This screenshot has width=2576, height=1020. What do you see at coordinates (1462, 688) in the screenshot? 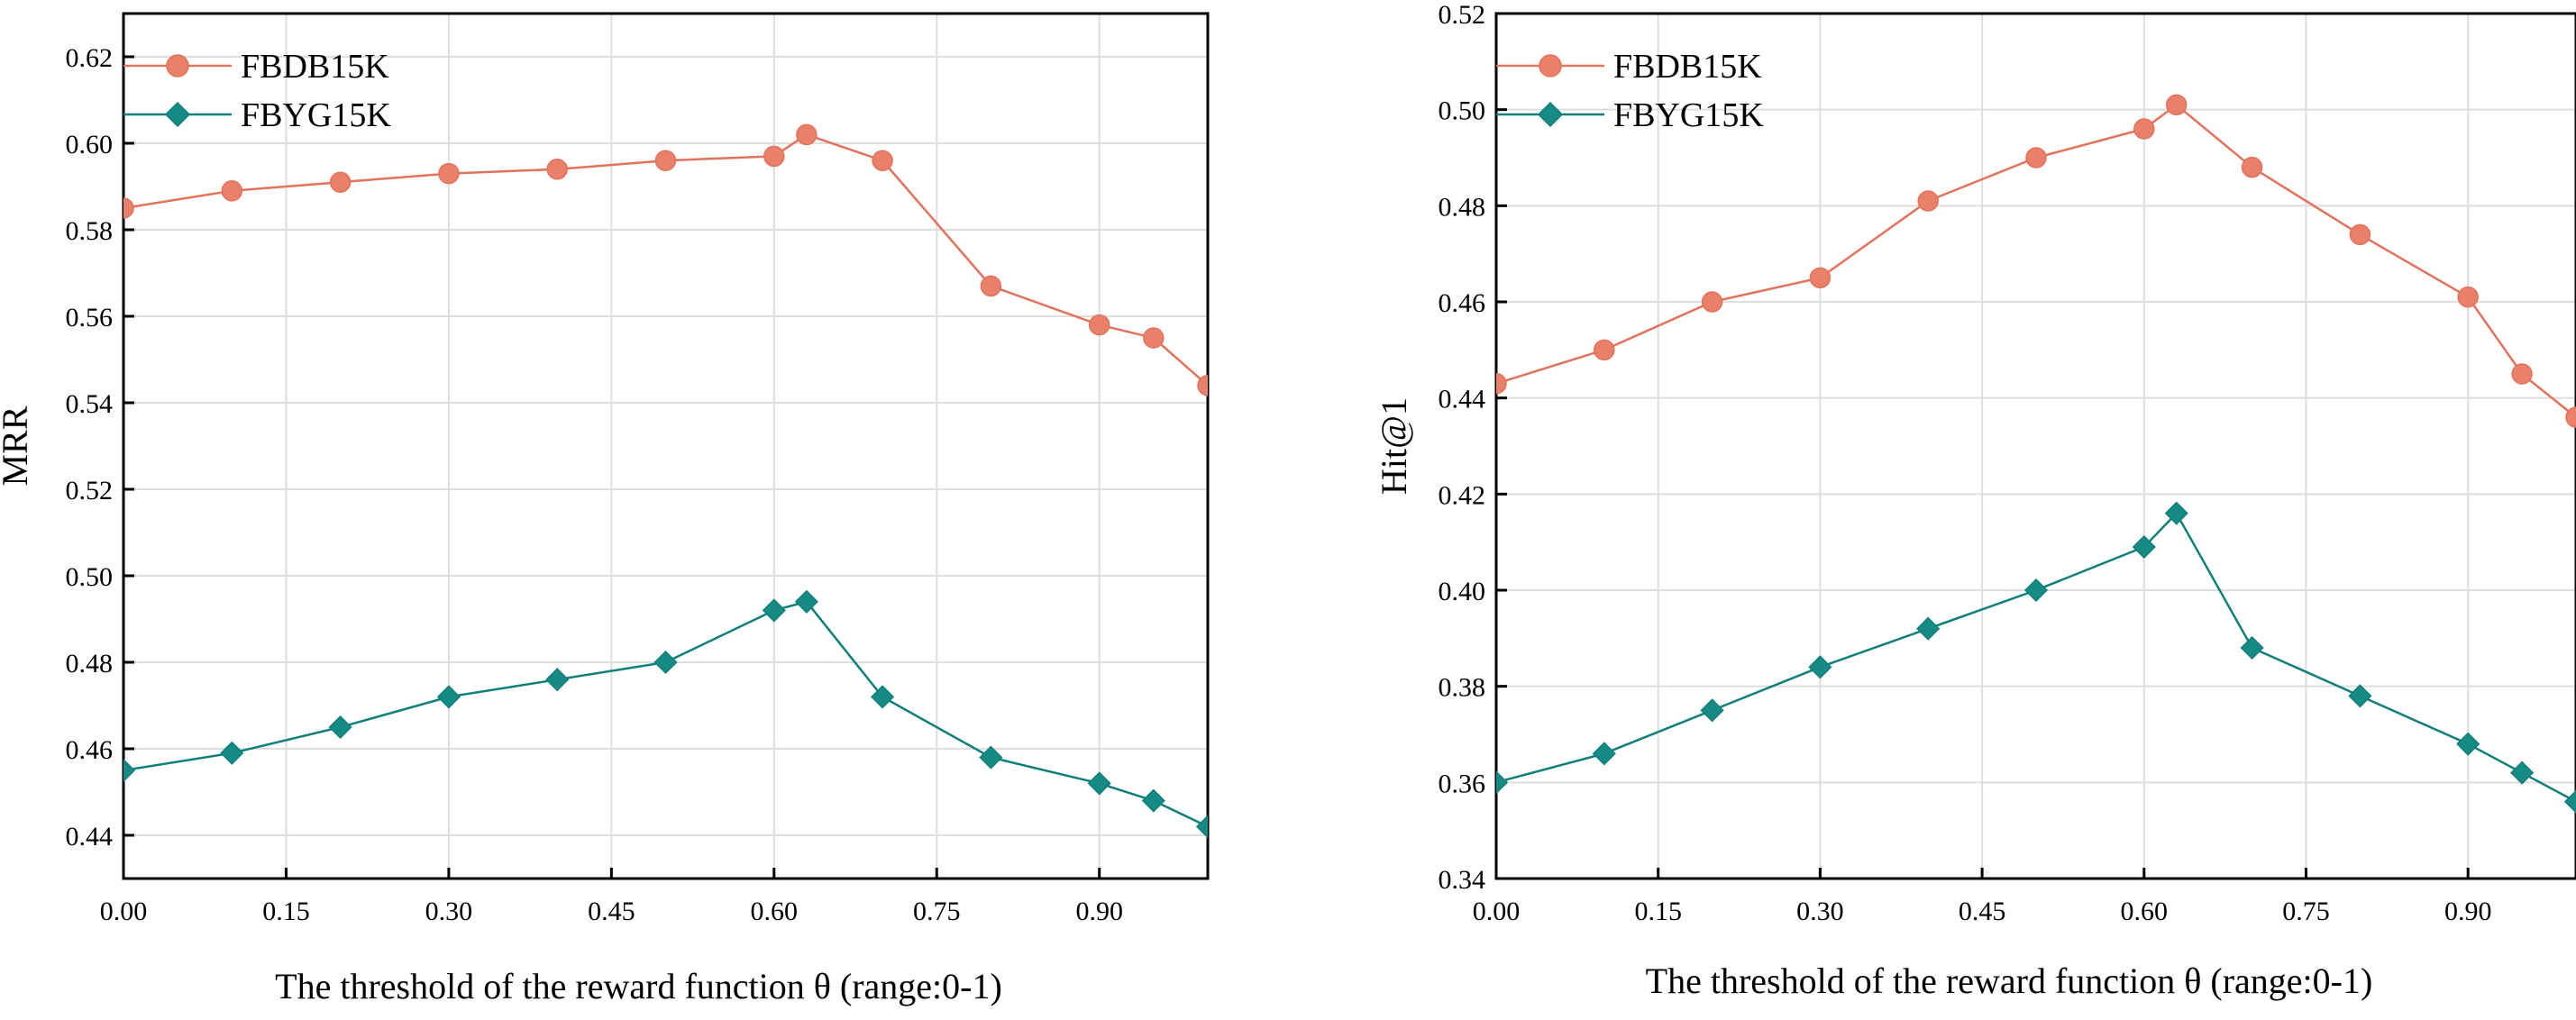
I see `y-tick-label: 0.38` at bounding box center [1462, 688].